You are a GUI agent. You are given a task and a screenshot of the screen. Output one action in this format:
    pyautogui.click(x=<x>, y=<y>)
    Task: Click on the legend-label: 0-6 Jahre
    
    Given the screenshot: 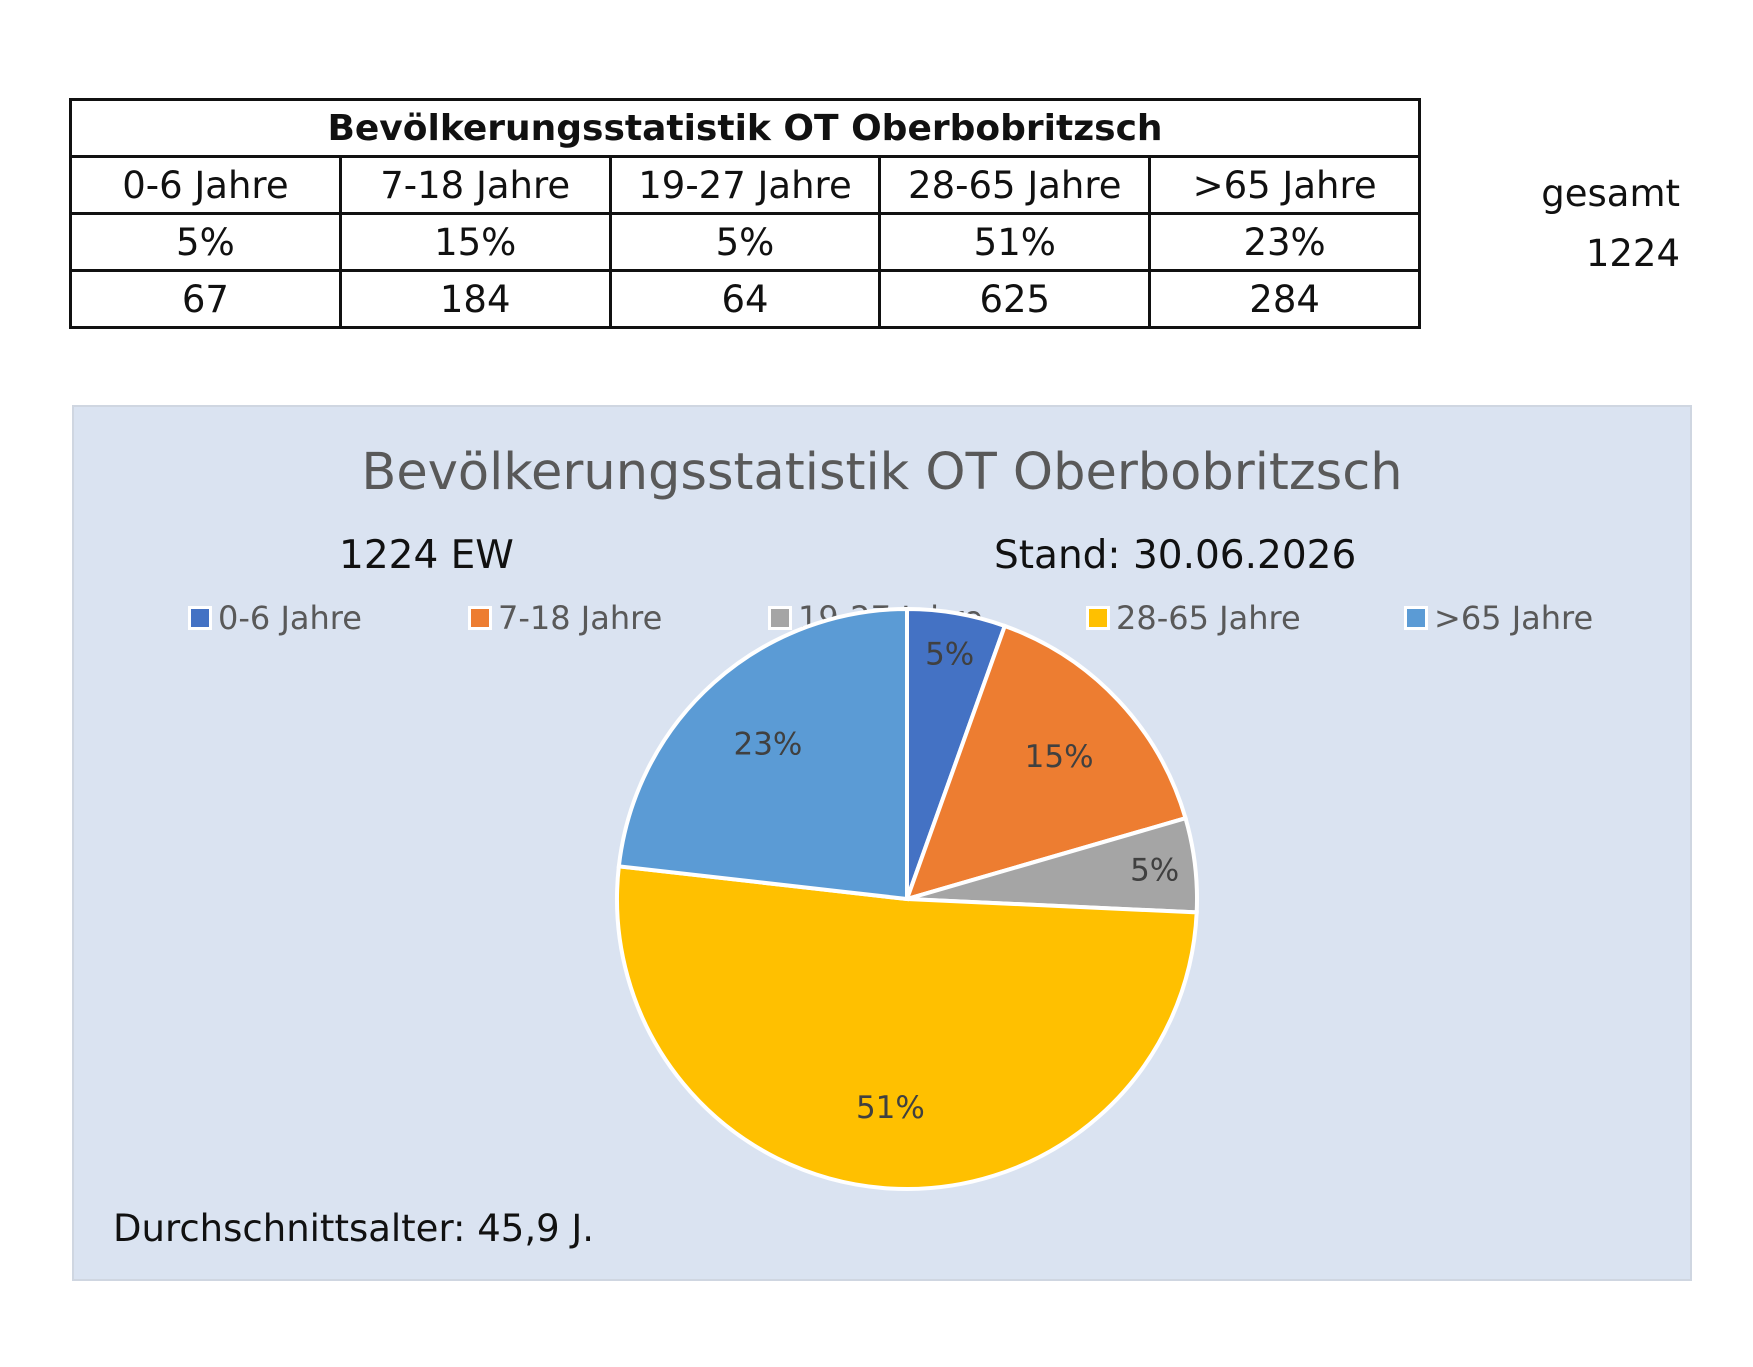 What is the action you would take?
    pyautogui.click(x=290, y=618)
    